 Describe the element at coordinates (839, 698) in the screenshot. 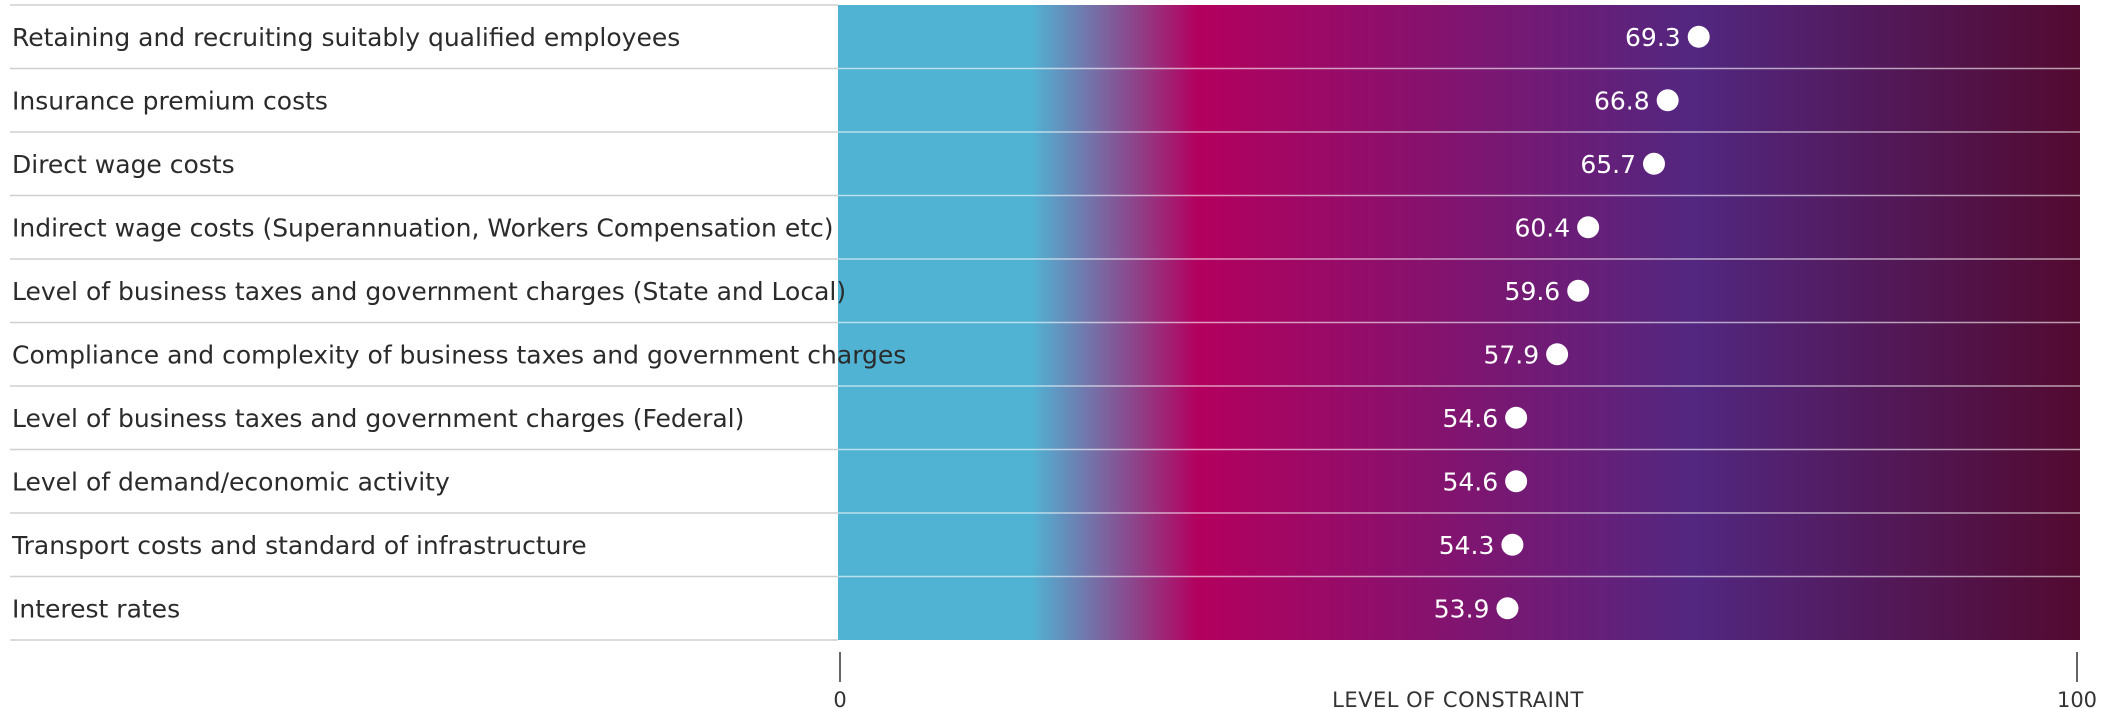

I see `x-tick-label-min: 0` at that location.